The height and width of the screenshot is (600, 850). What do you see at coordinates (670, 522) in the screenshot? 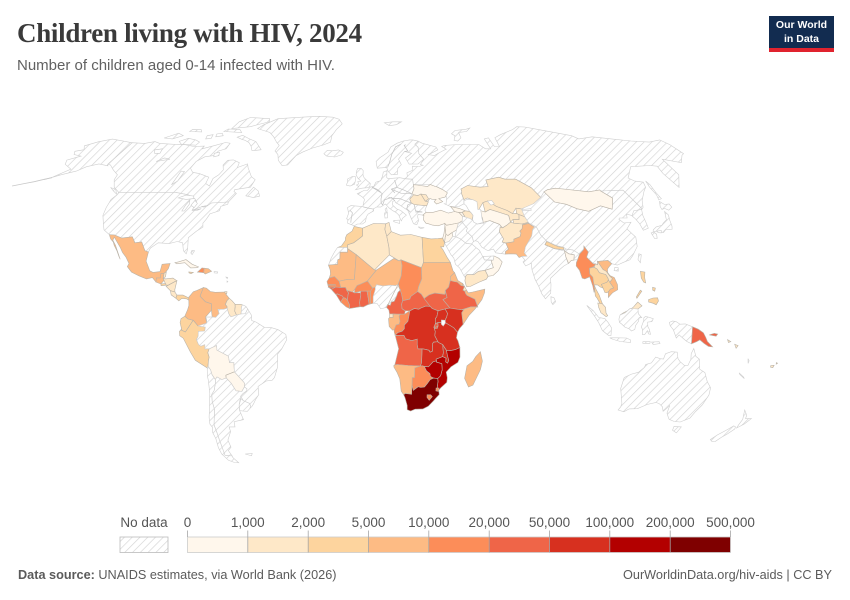
I see `svg-text: 200,000` at bounding box center [670, 522].